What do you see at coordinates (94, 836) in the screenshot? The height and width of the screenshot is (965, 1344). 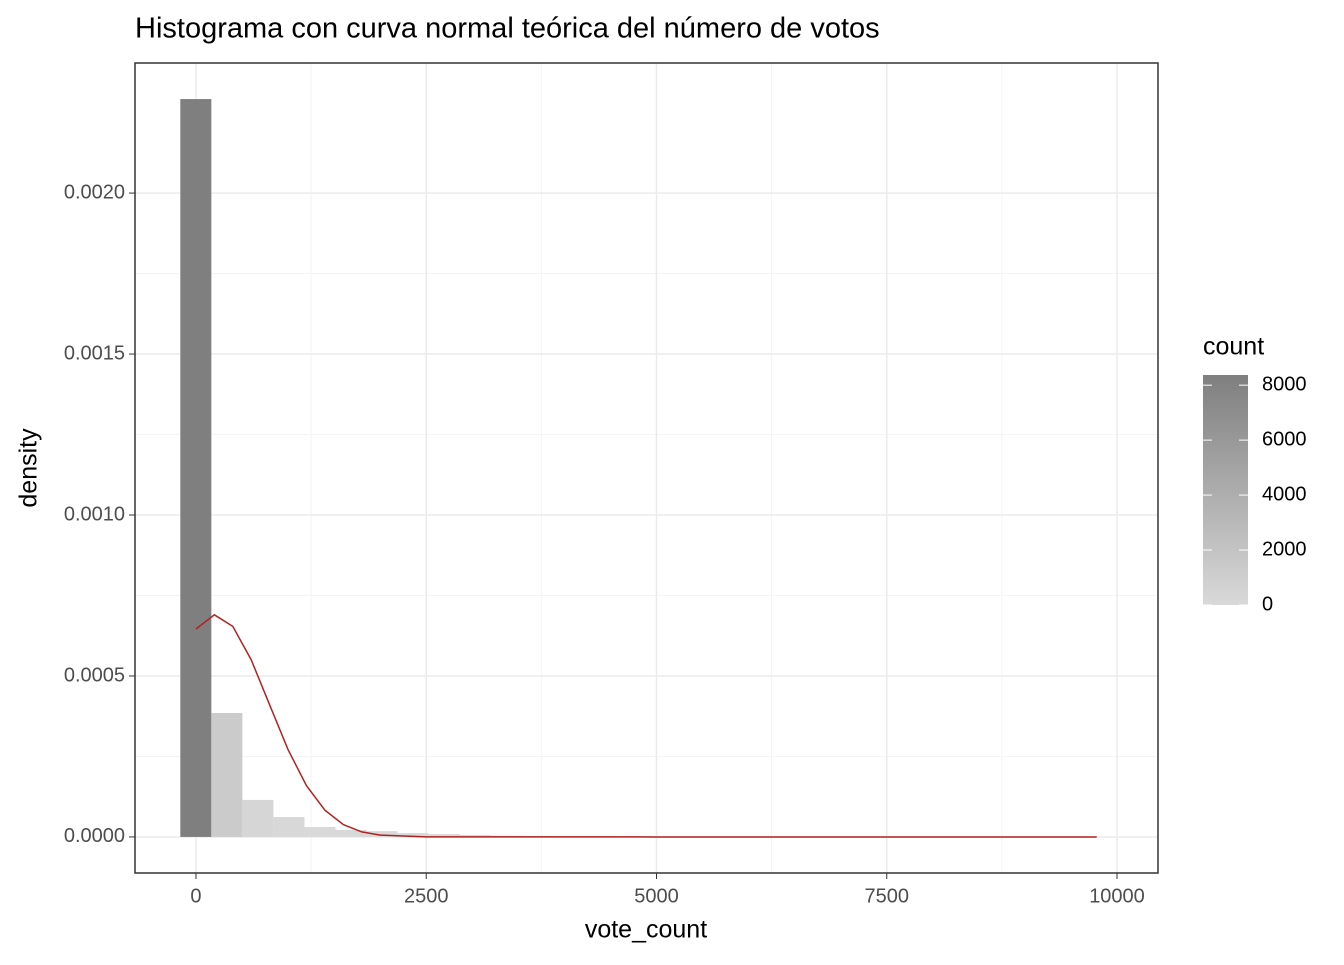 I see `y-tick-label: 0.0000` at bounding box center [94, 836].